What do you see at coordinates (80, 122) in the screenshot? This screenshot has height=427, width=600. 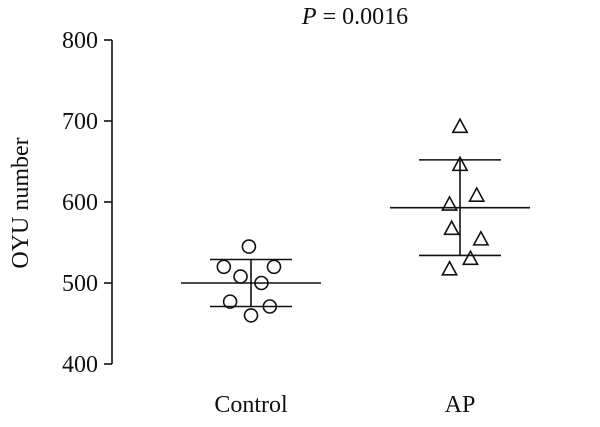 I see `y-tick-label: 700` at bounding box center [80, 122].